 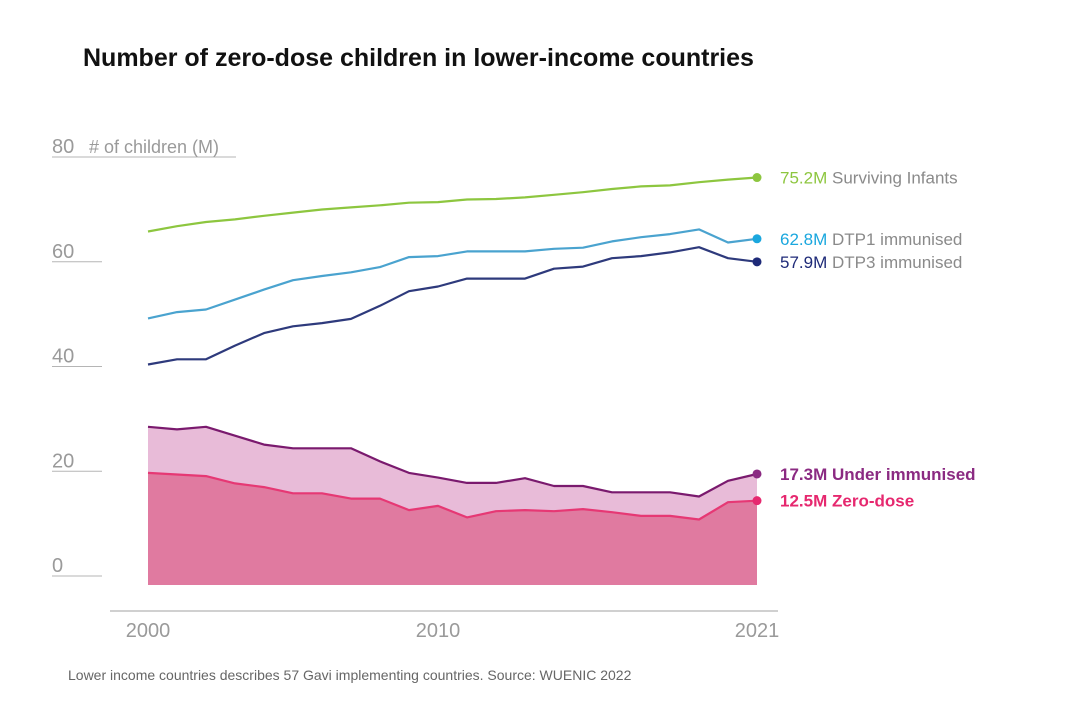 What do you see at coordinates (806, 178) in the screenshot?
I see `surviving-value-label: 75.2M` at bounding box center [806, 178].